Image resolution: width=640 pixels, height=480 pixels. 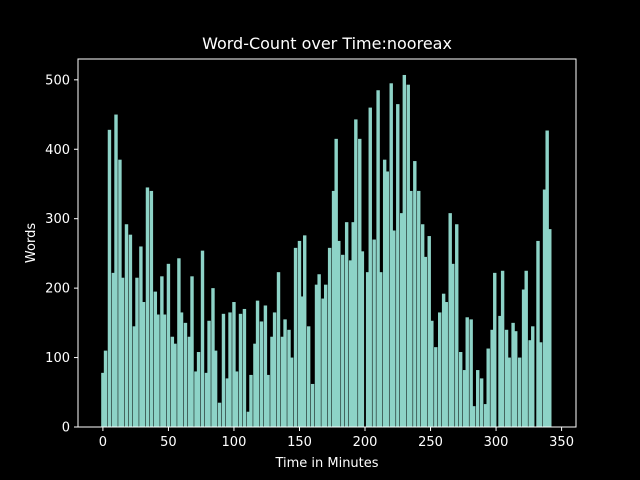 What do you see at coordinates (365, 442) in the screenshot?
I see `x-tick-label: 200` at bounding box center [365, 442].